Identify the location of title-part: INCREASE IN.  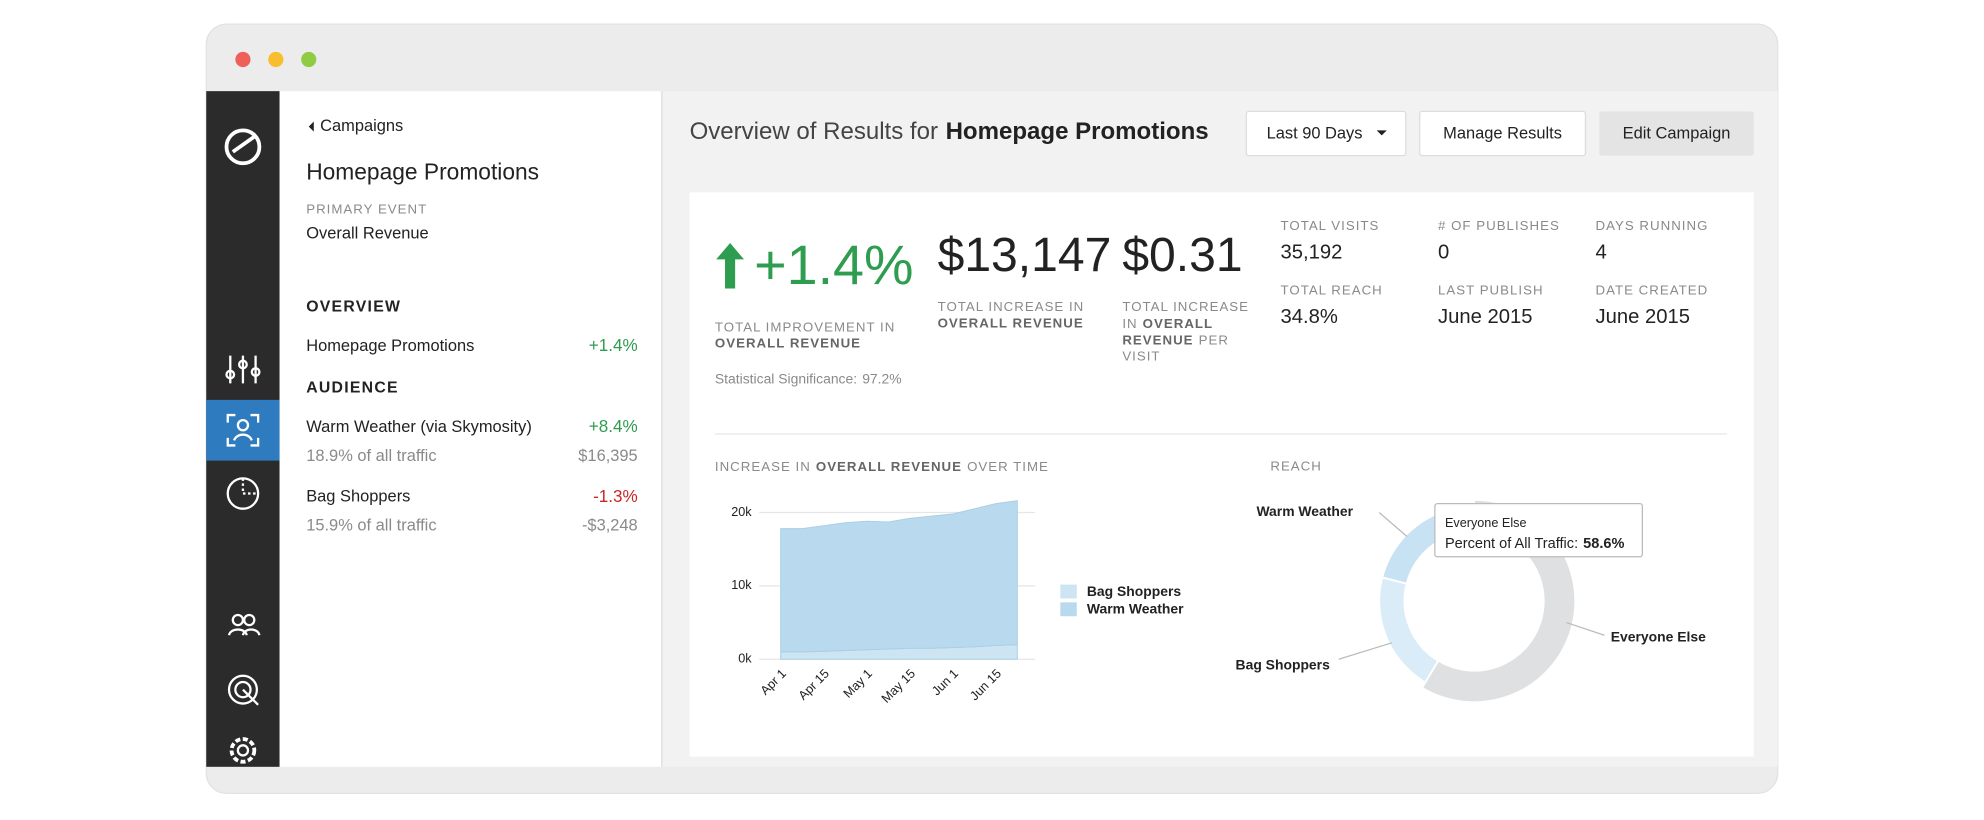
(763, 465).